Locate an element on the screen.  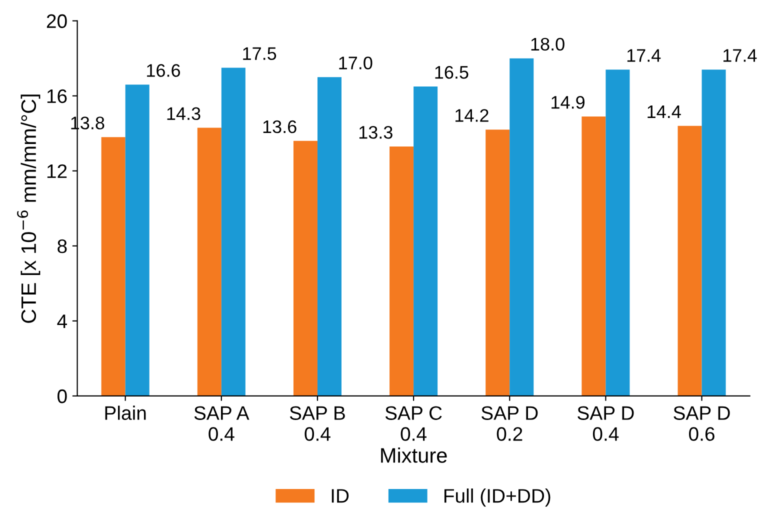
legend-label: ID is located at coordinates (340, 496).